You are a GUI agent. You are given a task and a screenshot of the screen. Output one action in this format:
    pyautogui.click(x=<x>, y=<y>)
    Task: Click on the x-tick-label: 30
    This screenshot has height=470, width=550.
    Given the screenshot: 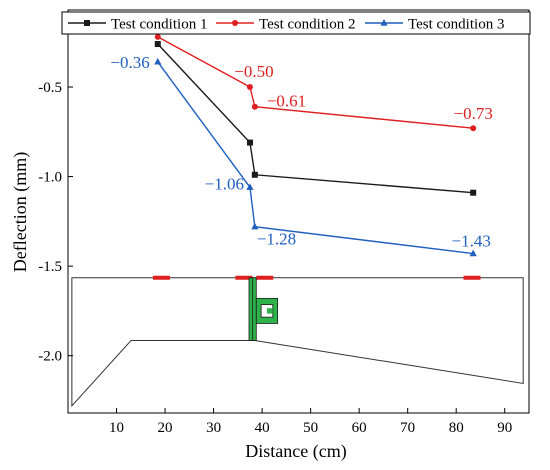 What is the action you would take?
    pyautogui.click(x=213, y=428)
    